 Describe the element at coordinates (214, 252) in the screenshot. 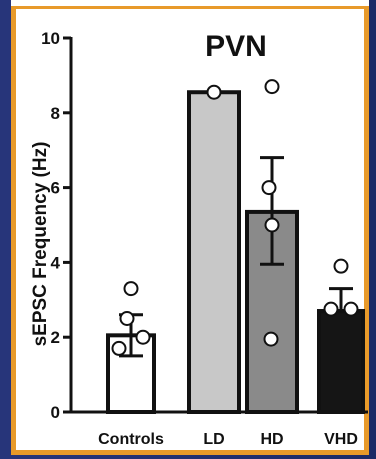

I see `bar-ld` at that location.